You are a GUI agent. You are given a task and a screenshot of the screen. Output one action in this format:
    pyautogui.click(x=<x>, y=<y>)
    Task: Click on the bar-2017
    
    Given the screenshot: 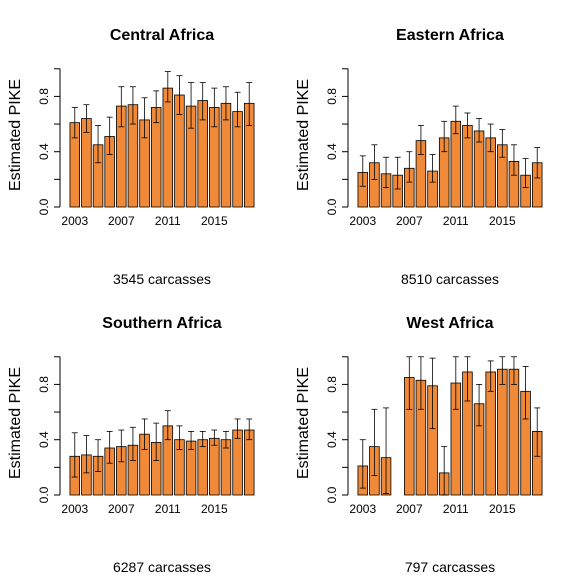 What is the action you would take?
    pyautogui.click(x=237, y=462)
    